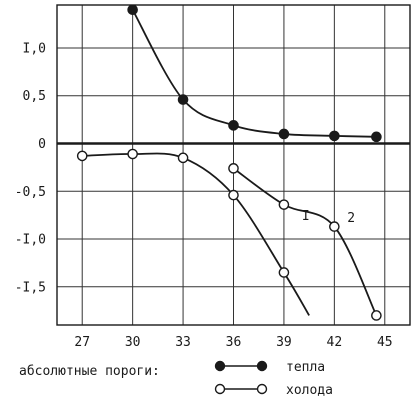 Image resolution: width=417 pixels, height=400 pixels. What do you see at coordinates (234, 342) in the screenshot?
I see `x-tick-label: 36` at bounding box center [234, 342].